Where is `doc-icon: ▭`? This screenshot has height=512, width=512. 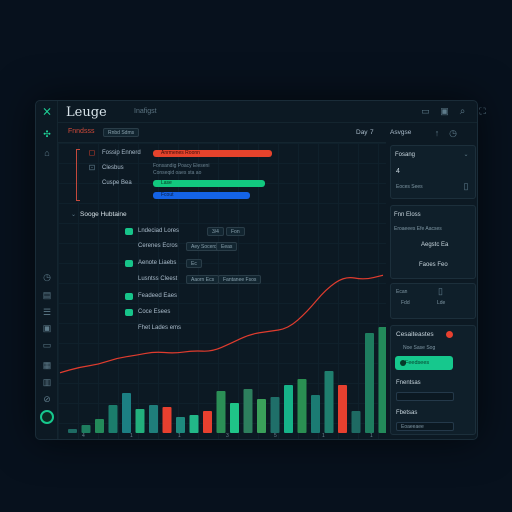 doc-icon: ▭ is located at coordinates (47, 344).